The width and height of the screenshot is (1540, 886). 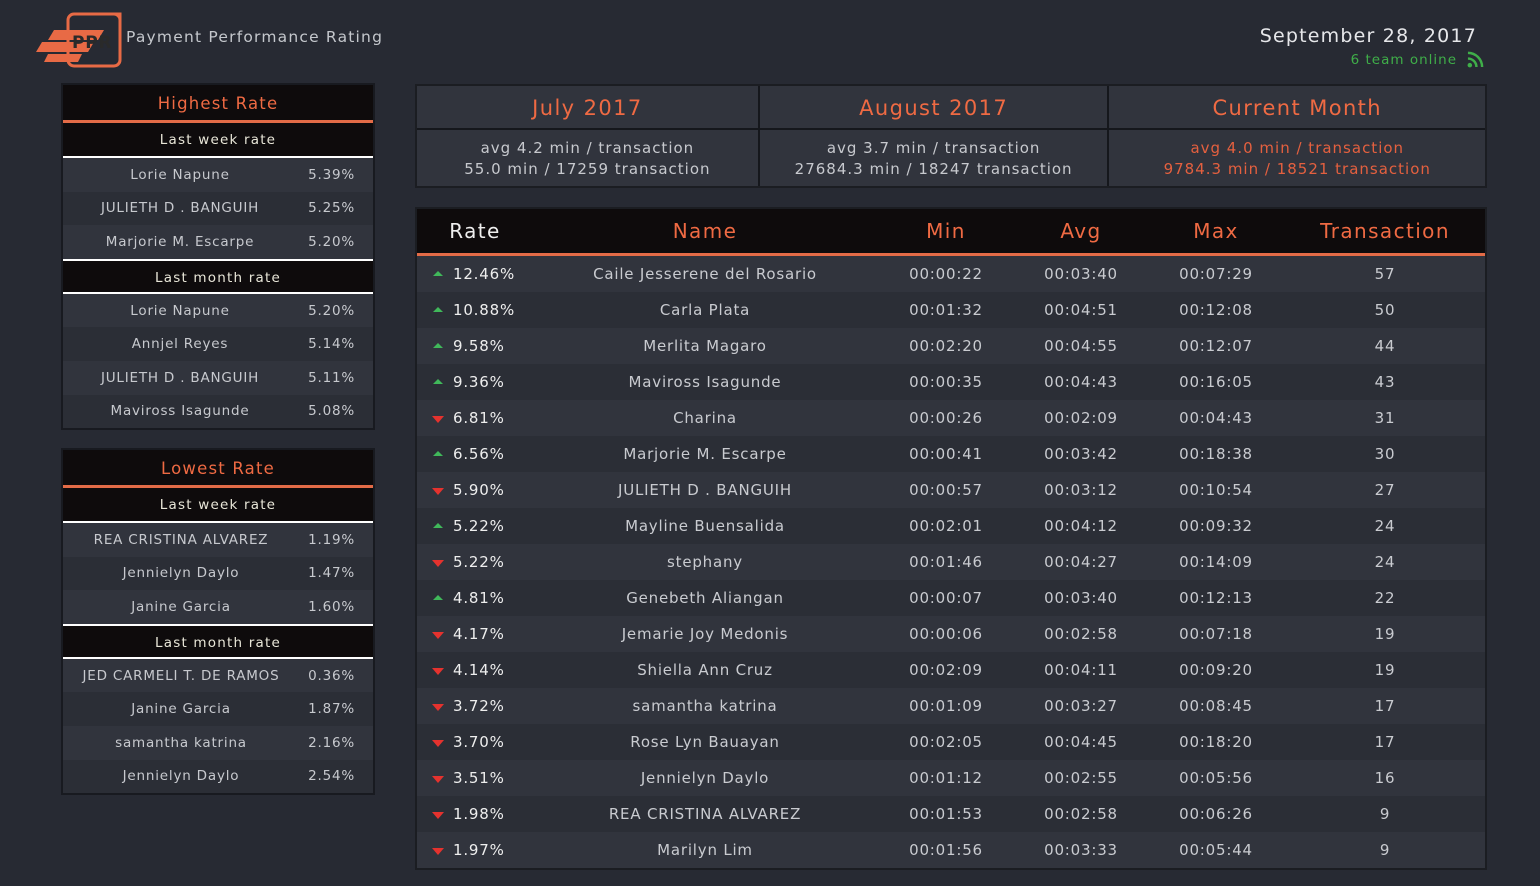 What do you see at coordinates (92, 43) in the screenshot?
I see `svg-text: PPR` at bounding box center [92, 43].